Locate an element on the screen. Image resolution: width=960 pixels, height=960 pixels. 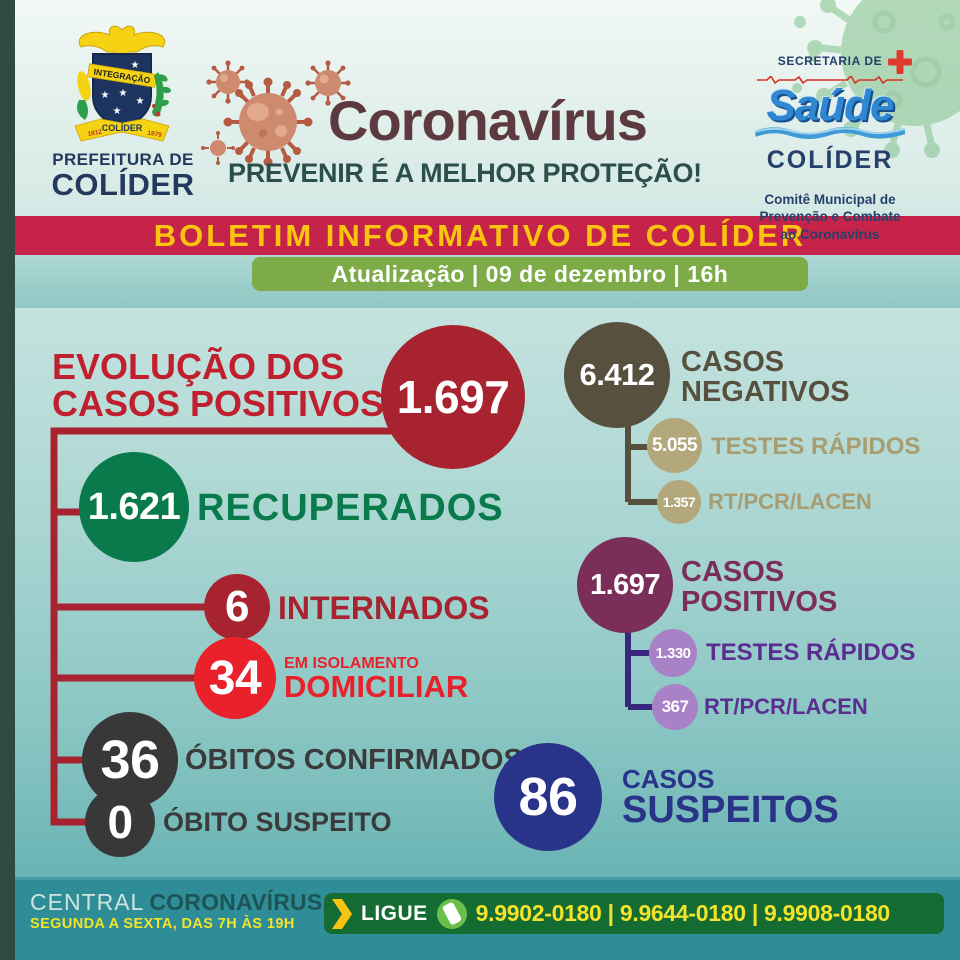
evolution-heading-line2: CASOS POSITIVOS is located at coordinates (218, 403).